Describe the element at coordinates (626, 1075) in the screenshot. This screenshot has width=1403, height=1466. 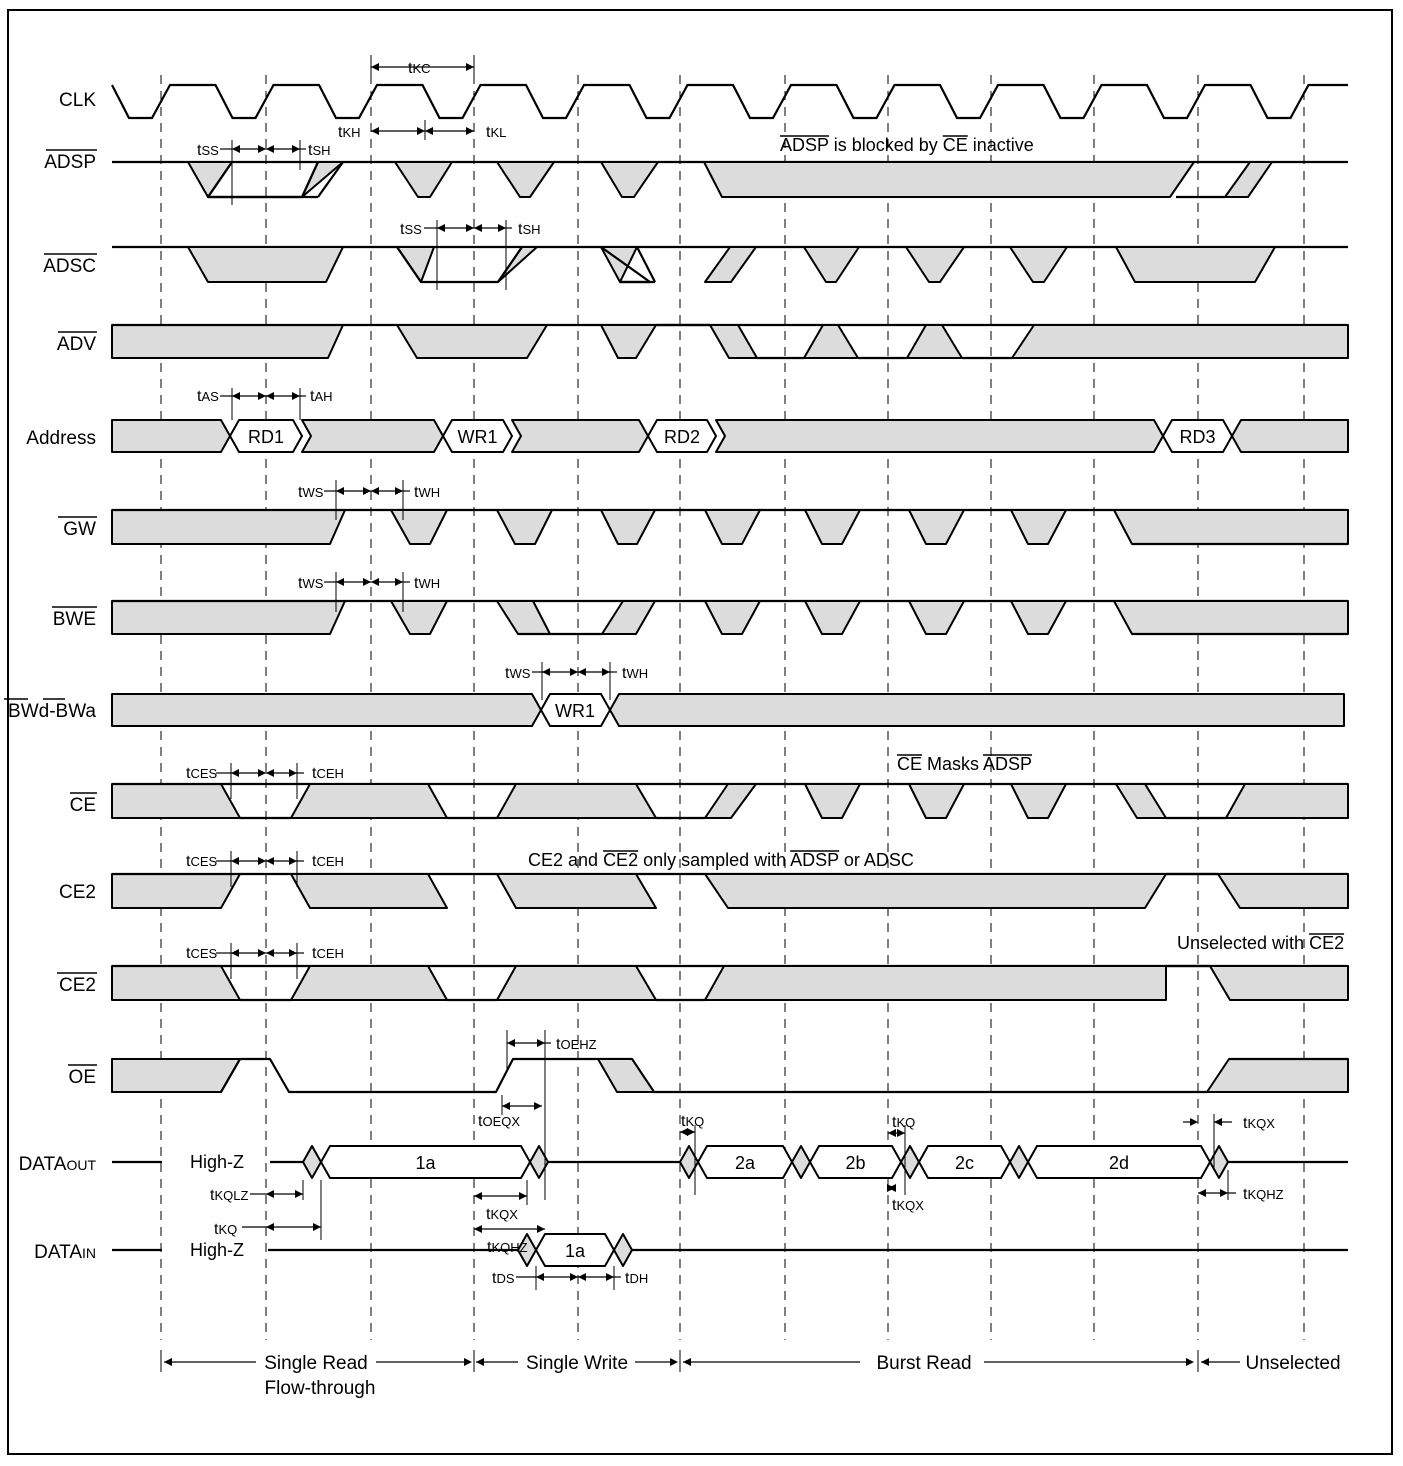
I see `oe-falling-shade` at that location.